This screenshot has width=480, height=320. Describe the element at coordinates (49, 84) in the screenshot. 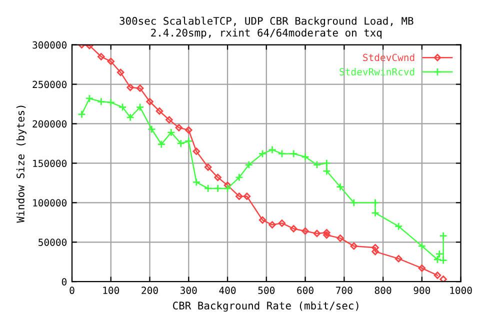

I see `y-tick-label: 250000` at that location.